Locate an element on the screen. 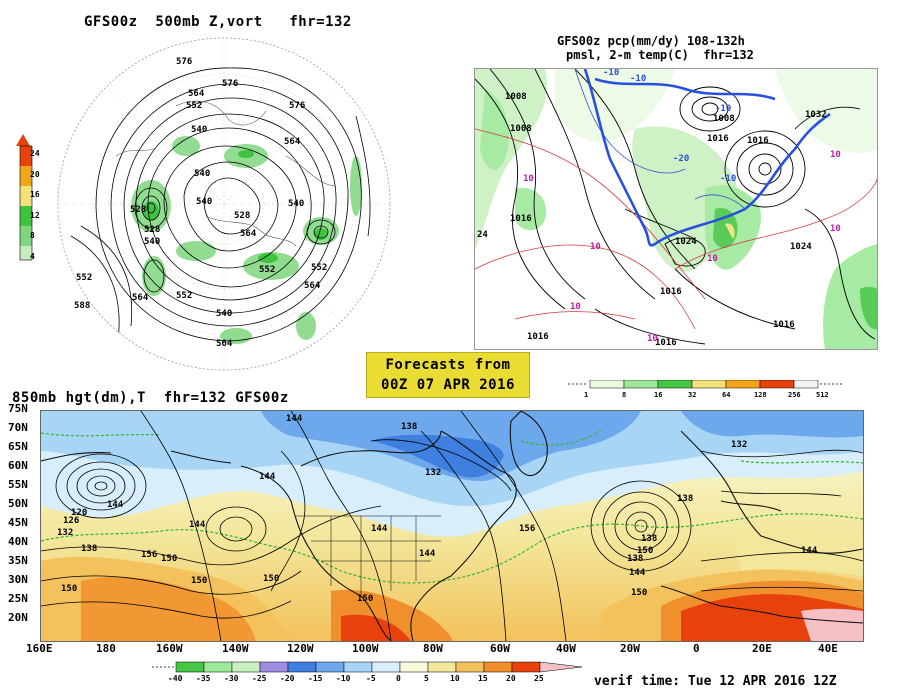 This screenshot has width=900, height=700. lat-label: 50N is located at coordinates (18, 503).